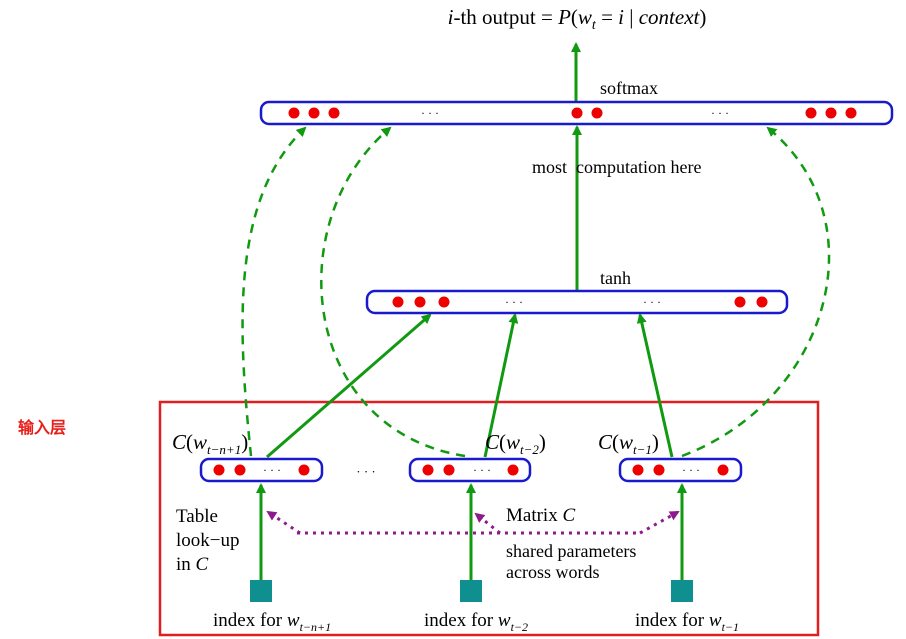 The image size is (906, 639). I want to click on embedding-3-ellipsis: · · ·, so click(691, 470).